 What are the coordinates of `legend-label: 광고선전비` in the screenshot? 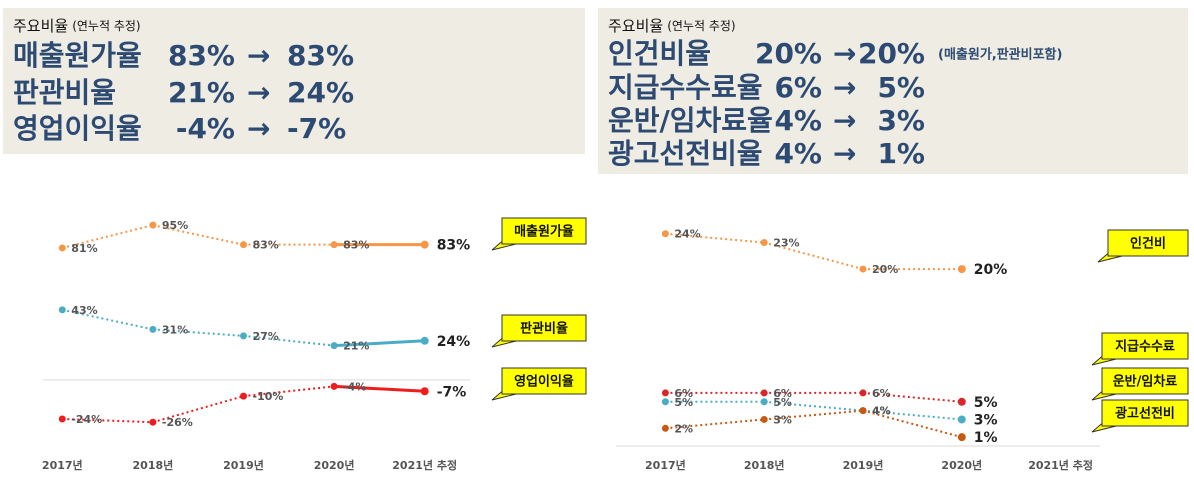 It's located at (1145, 414).